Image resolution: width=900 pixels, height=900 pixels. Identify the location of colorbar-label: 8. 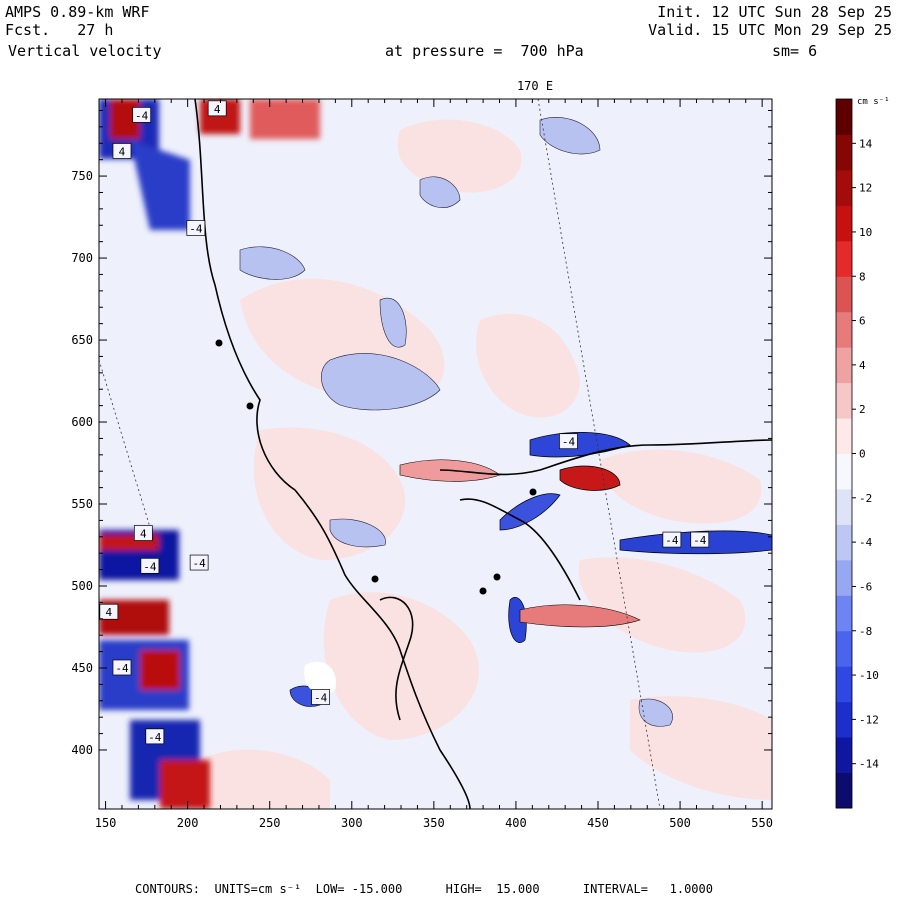
(862, 276).